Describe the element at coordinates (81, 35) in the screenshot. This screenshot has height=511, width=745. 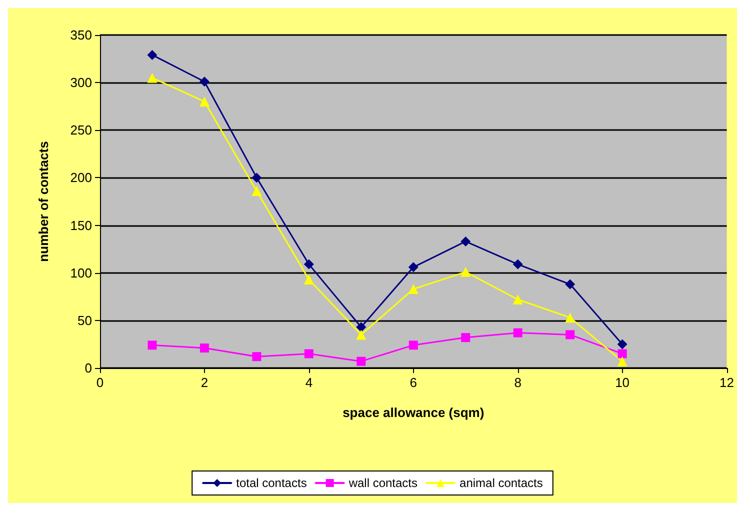
I see `y-tick-label: 350` at that location.